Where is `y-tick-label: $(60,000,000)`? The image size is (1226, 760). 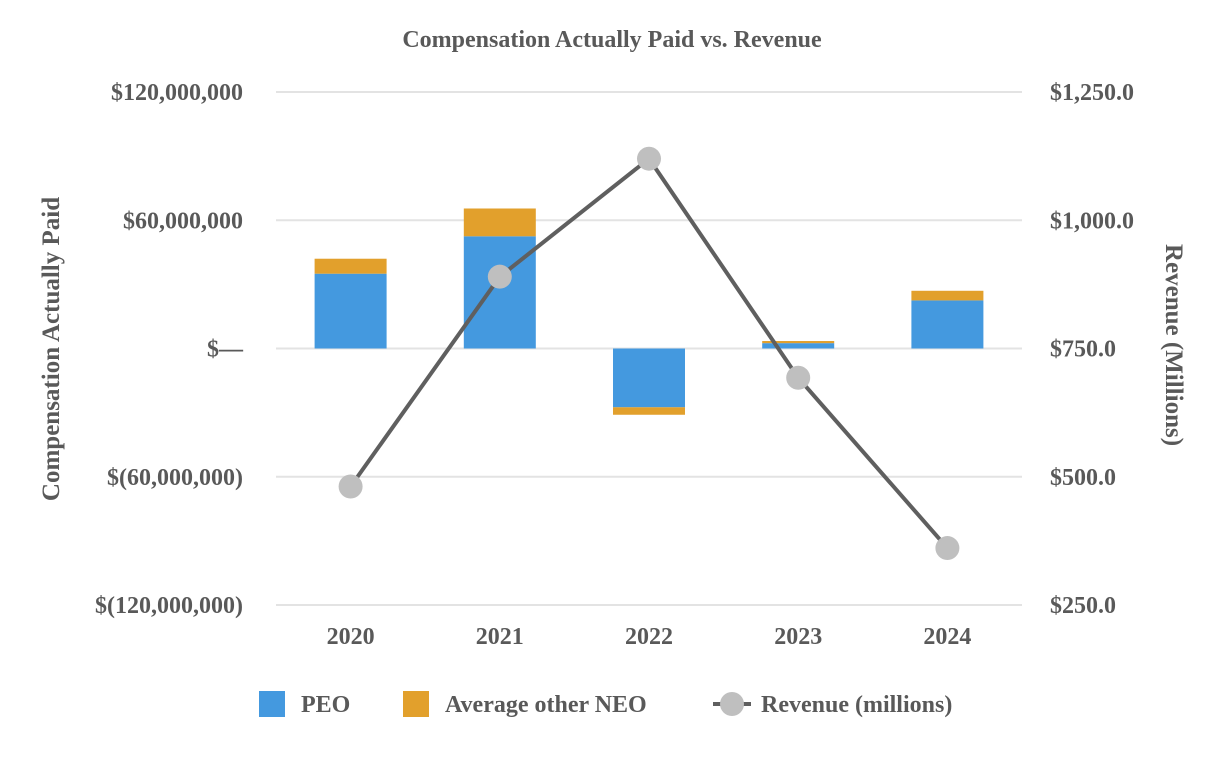 y-tick-label: $(60,000,000) is located at coordinates (175, 478).